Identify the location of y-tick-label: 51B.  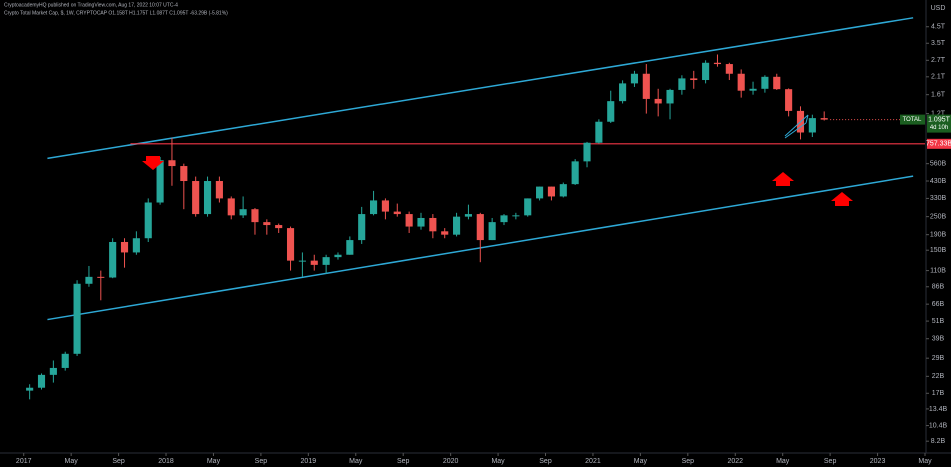
(938, 321).